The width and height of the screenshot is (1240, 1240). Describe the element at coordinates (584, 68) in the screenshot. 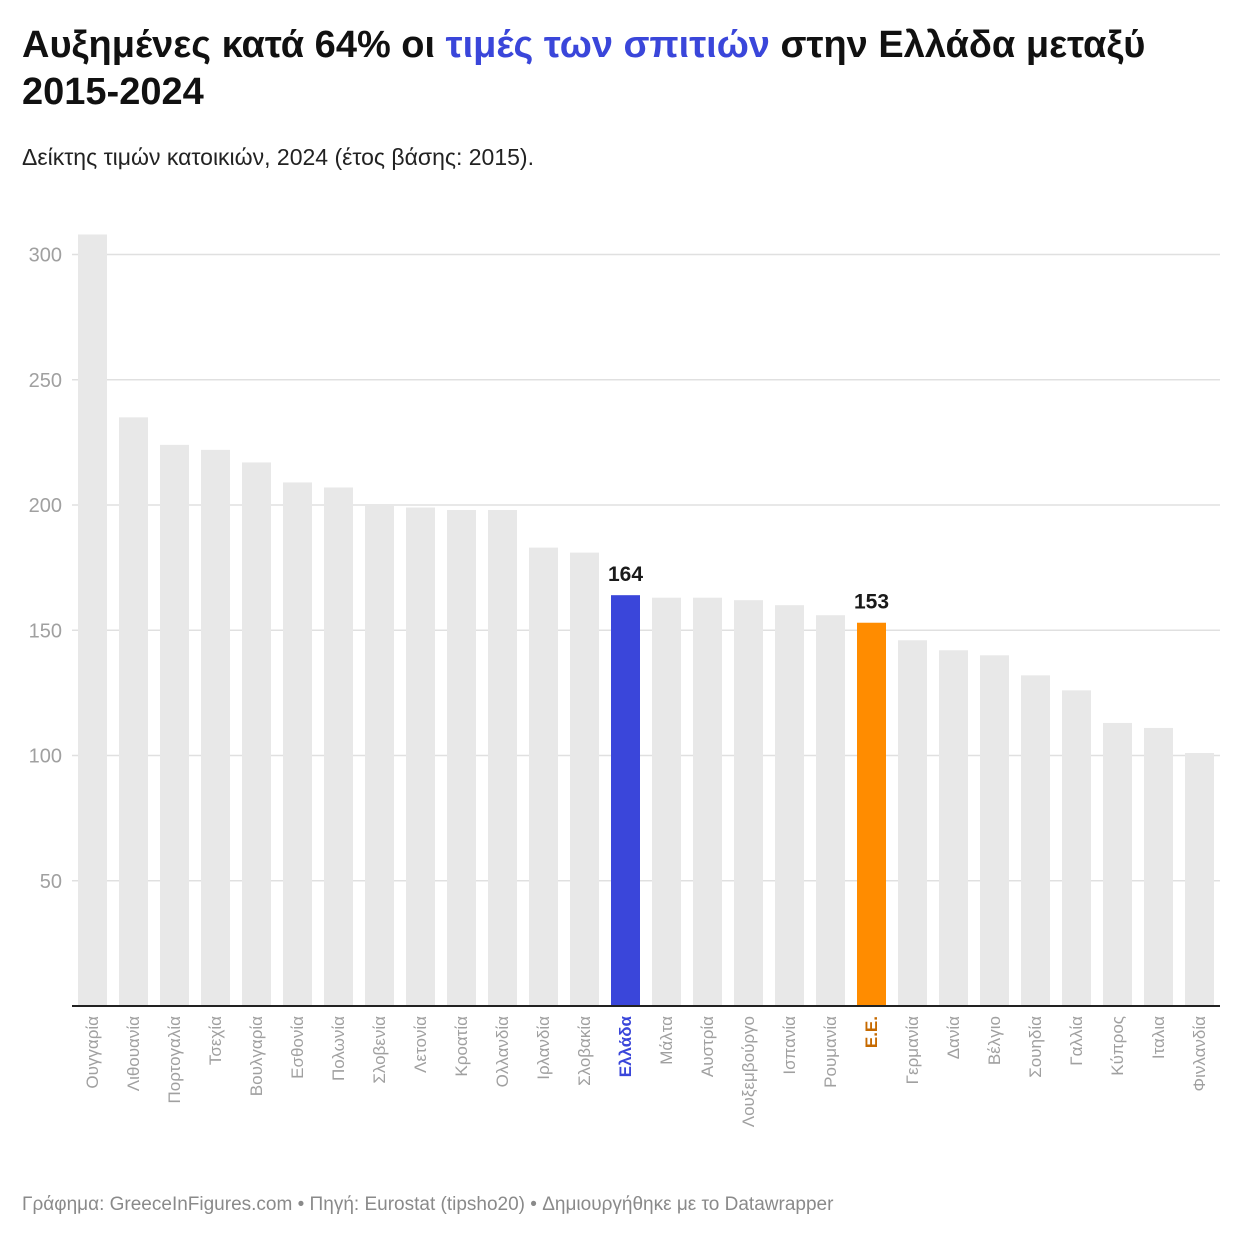

I see `title-part-2: στην Ελλάδα μεταξύ 2015-2024` at that location.